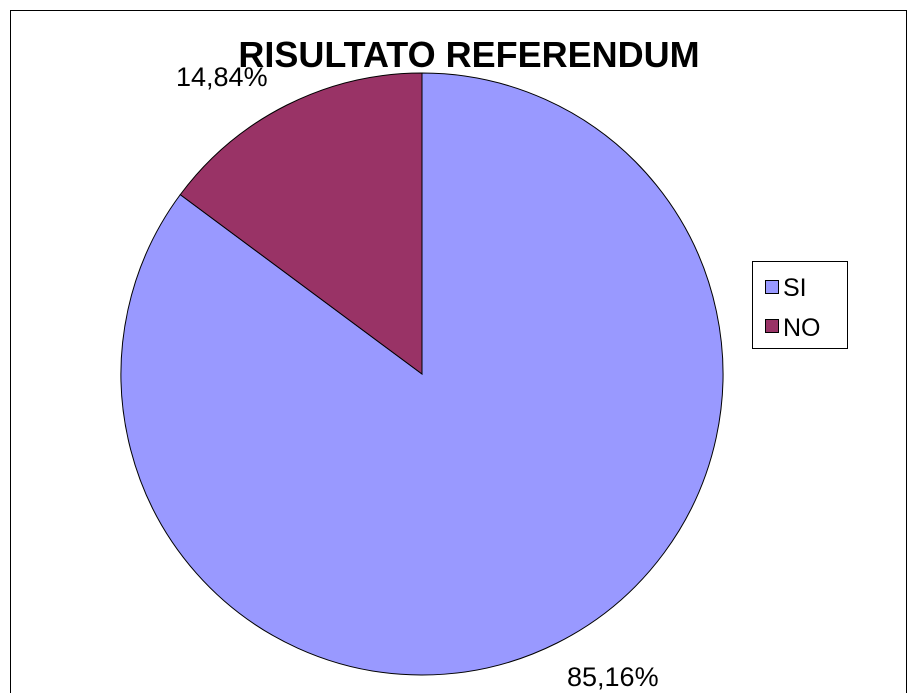 This screenshot has height=693, width=915. I want to click on chart-title: RISULTATO REFERENDUM, so click(468, 54).